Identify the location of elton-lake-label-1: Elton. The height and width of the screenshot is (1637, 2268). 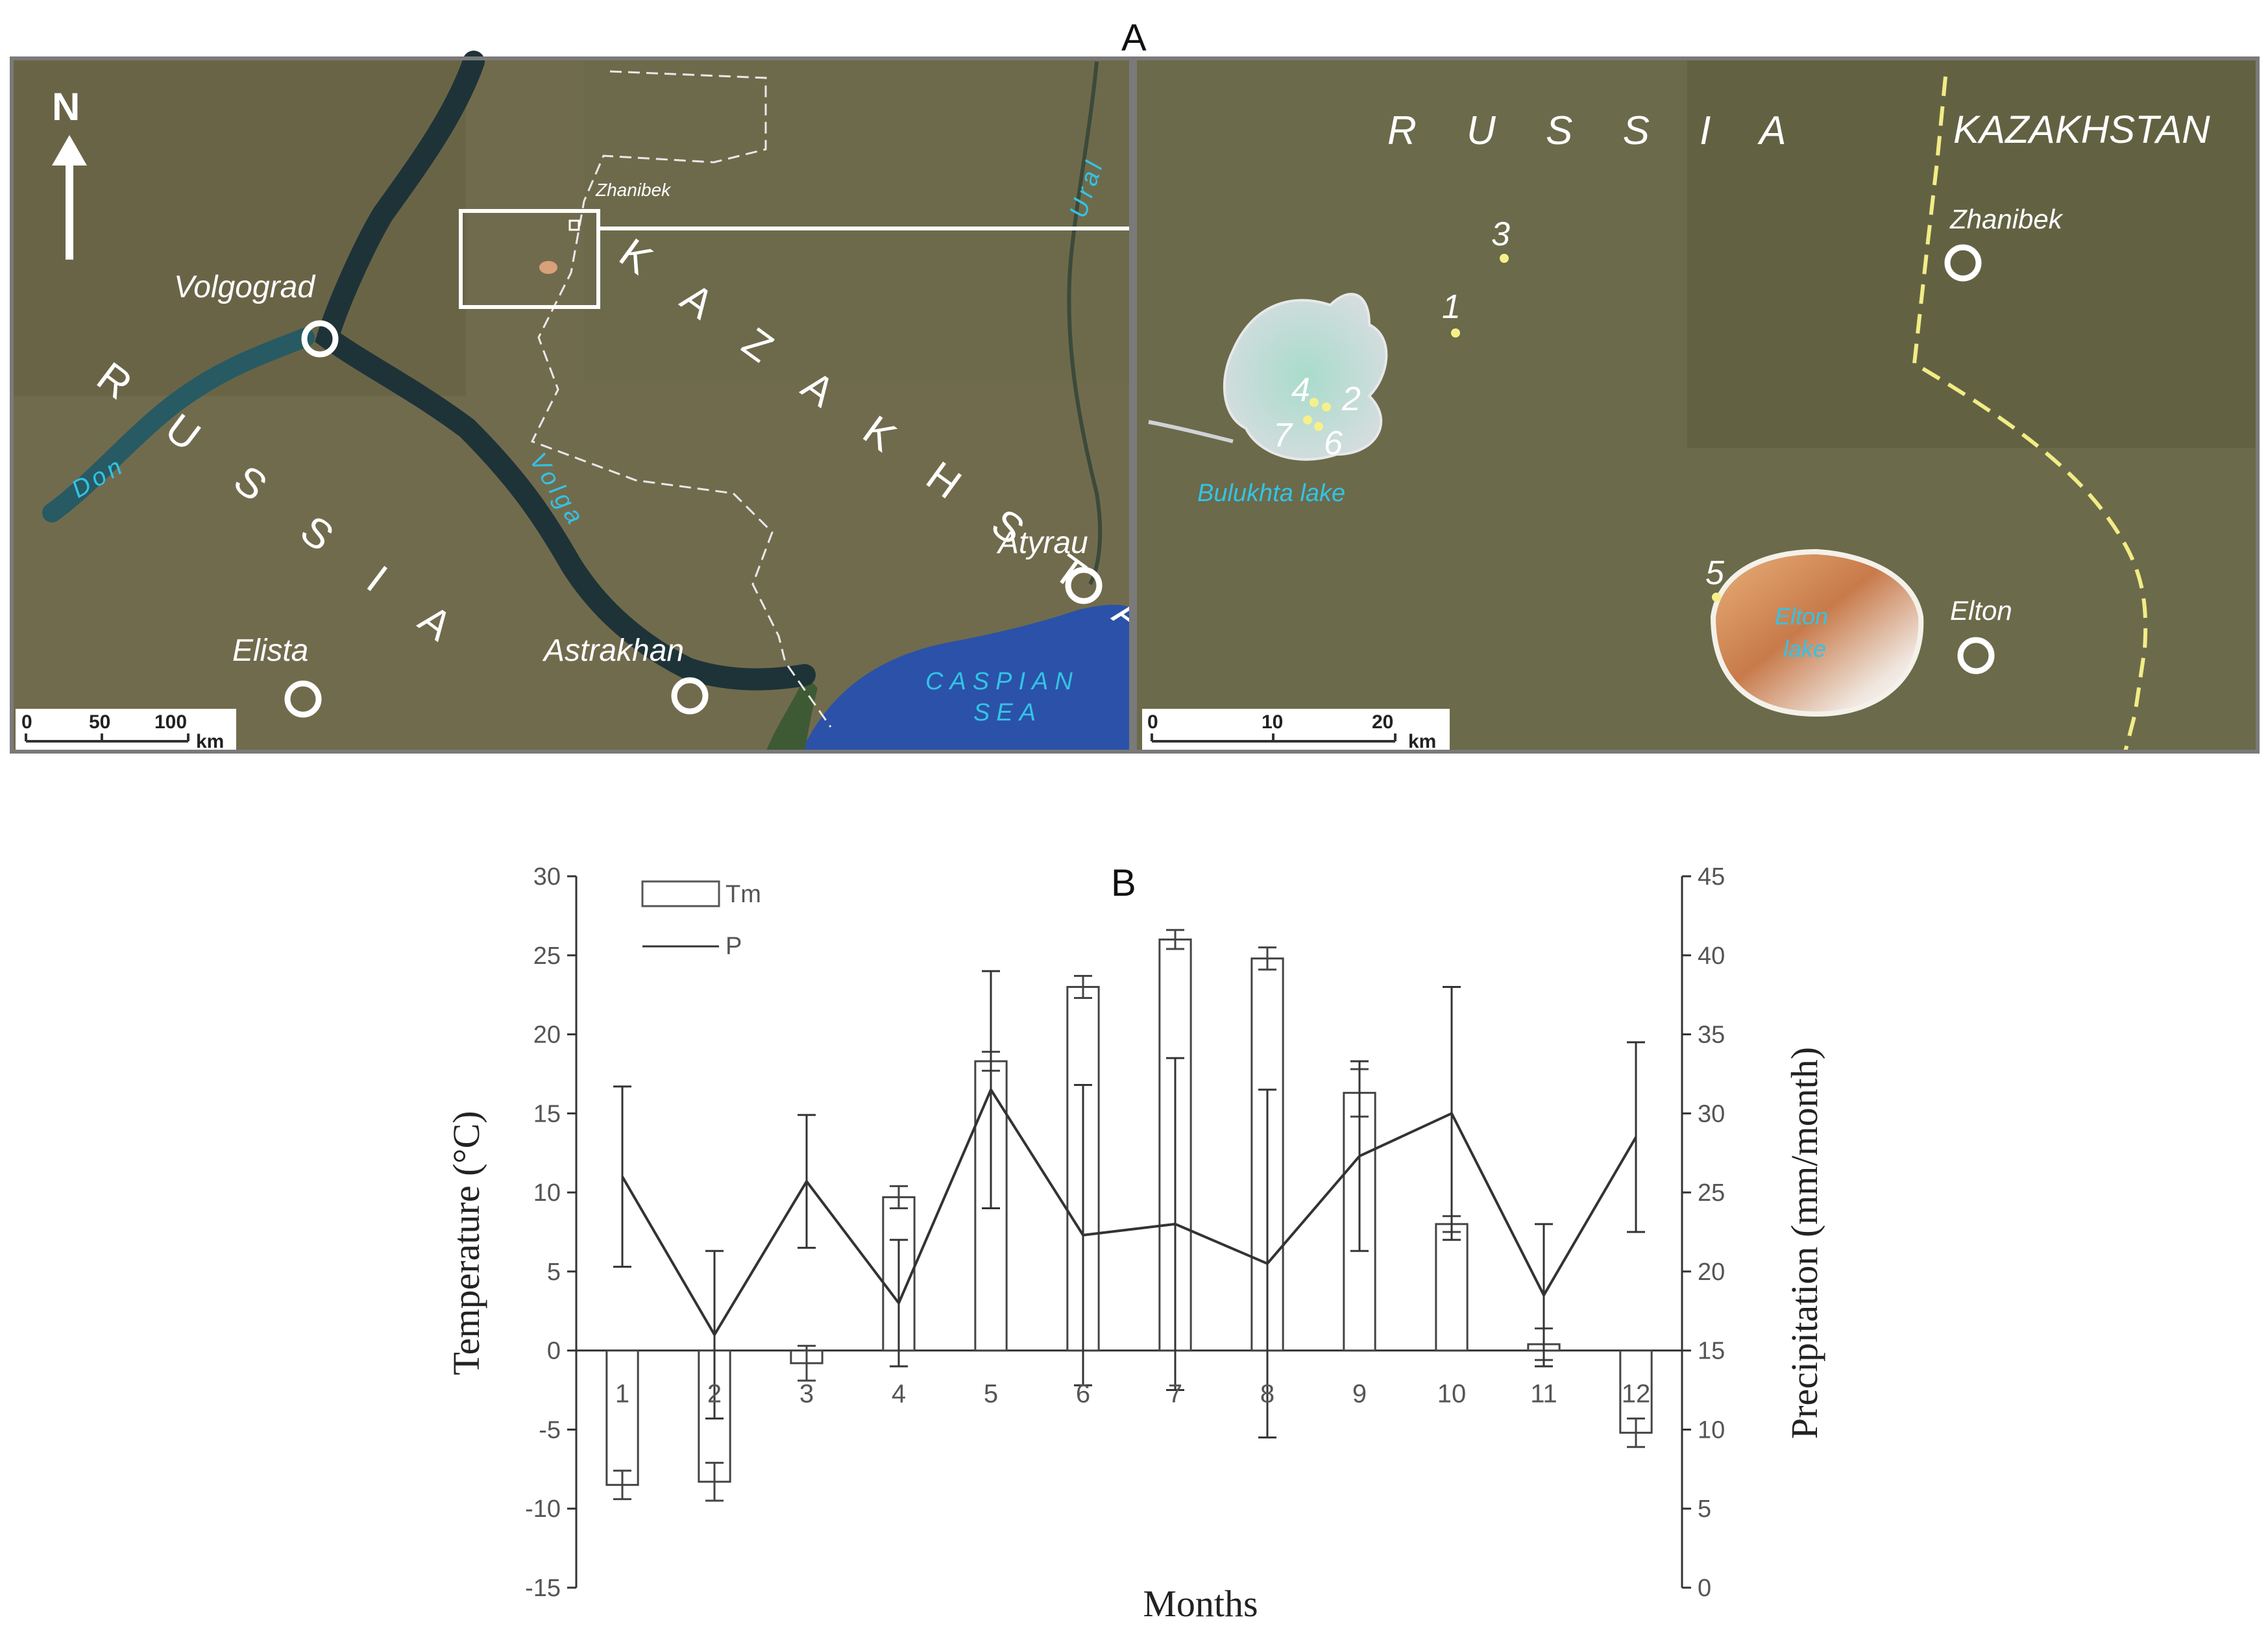
(1801, 616).